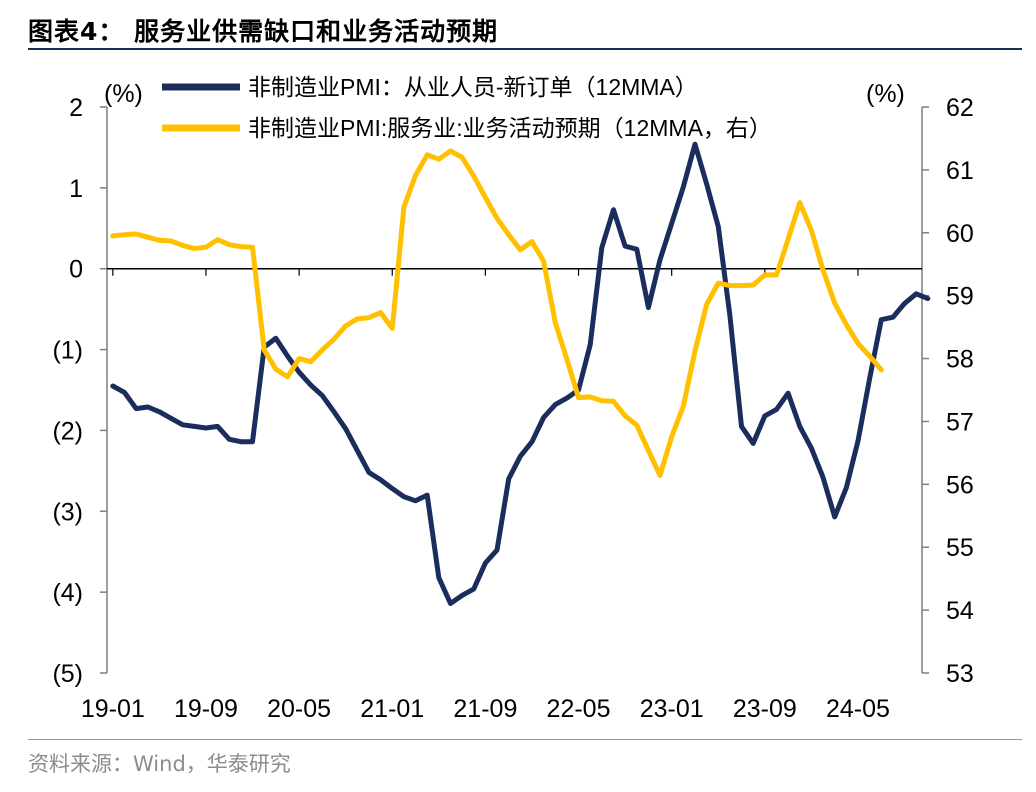 Image resolution: width=1036 pixels, height=792 pixels. What do you see at coordinates (67, 674) in the screenshot?
I see `left-tick-label: (5)` at bounding box center [67, 674].